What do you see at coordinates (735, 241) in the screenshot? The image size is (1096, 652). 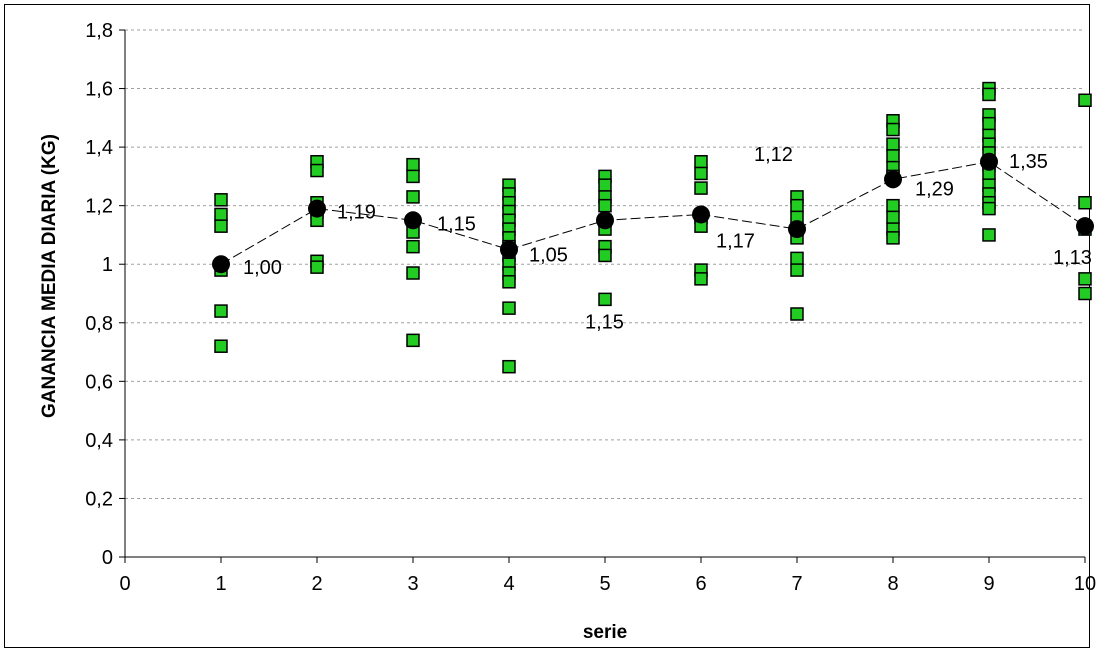 I see `mean-value-label: 1,17` at bounding box center [735, 241].